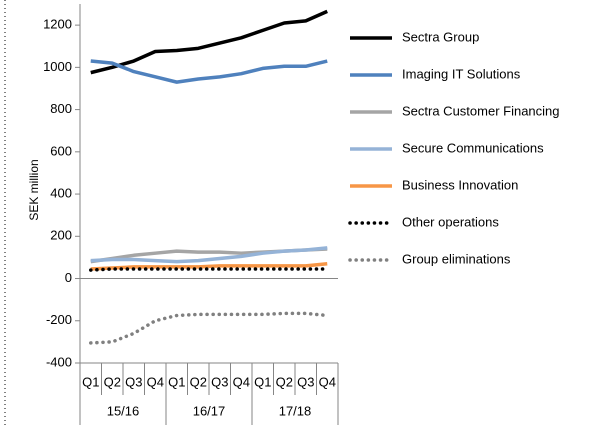 The width and height of the screenshot is (589, 425). What do you see at coordinates (57, 66) in the screenshot?
I see `y-tick-label: 1000` at bounding box center [57, 66].